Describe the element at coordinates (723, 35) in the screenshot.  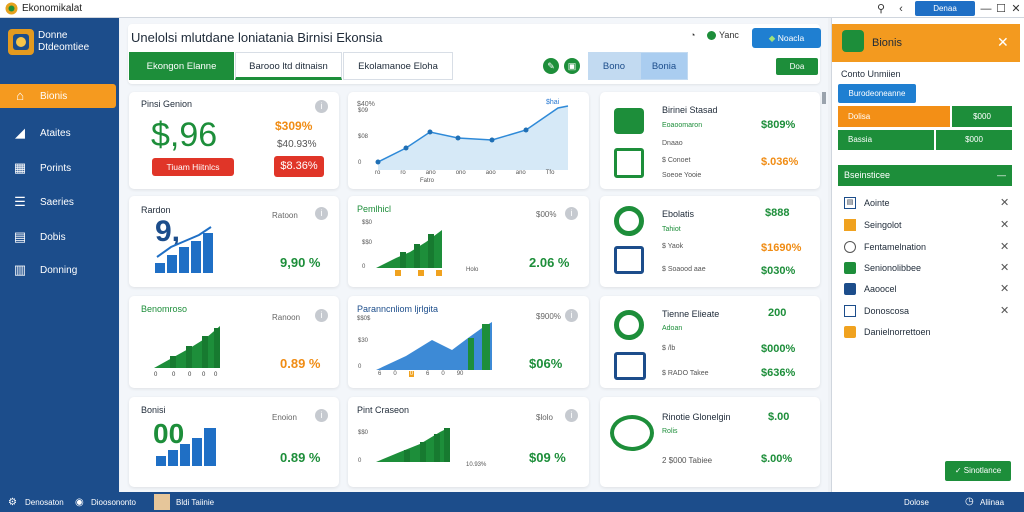
I see `toggle-control: Yanc` at that location.